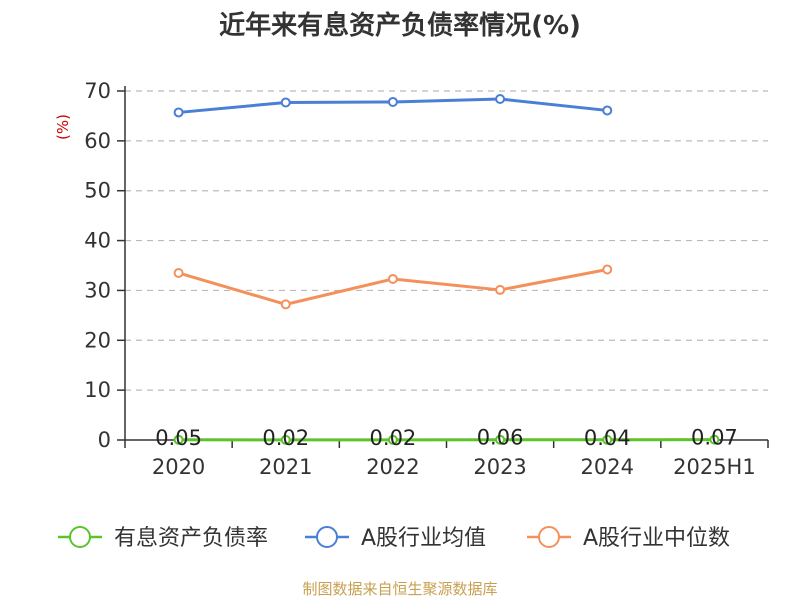 This screenshot has height=600, width=800. What do you see at coordinates (607, 467) in the screenshot?
I see `x-tick-label: 2024` at bounding box center [607, 467].